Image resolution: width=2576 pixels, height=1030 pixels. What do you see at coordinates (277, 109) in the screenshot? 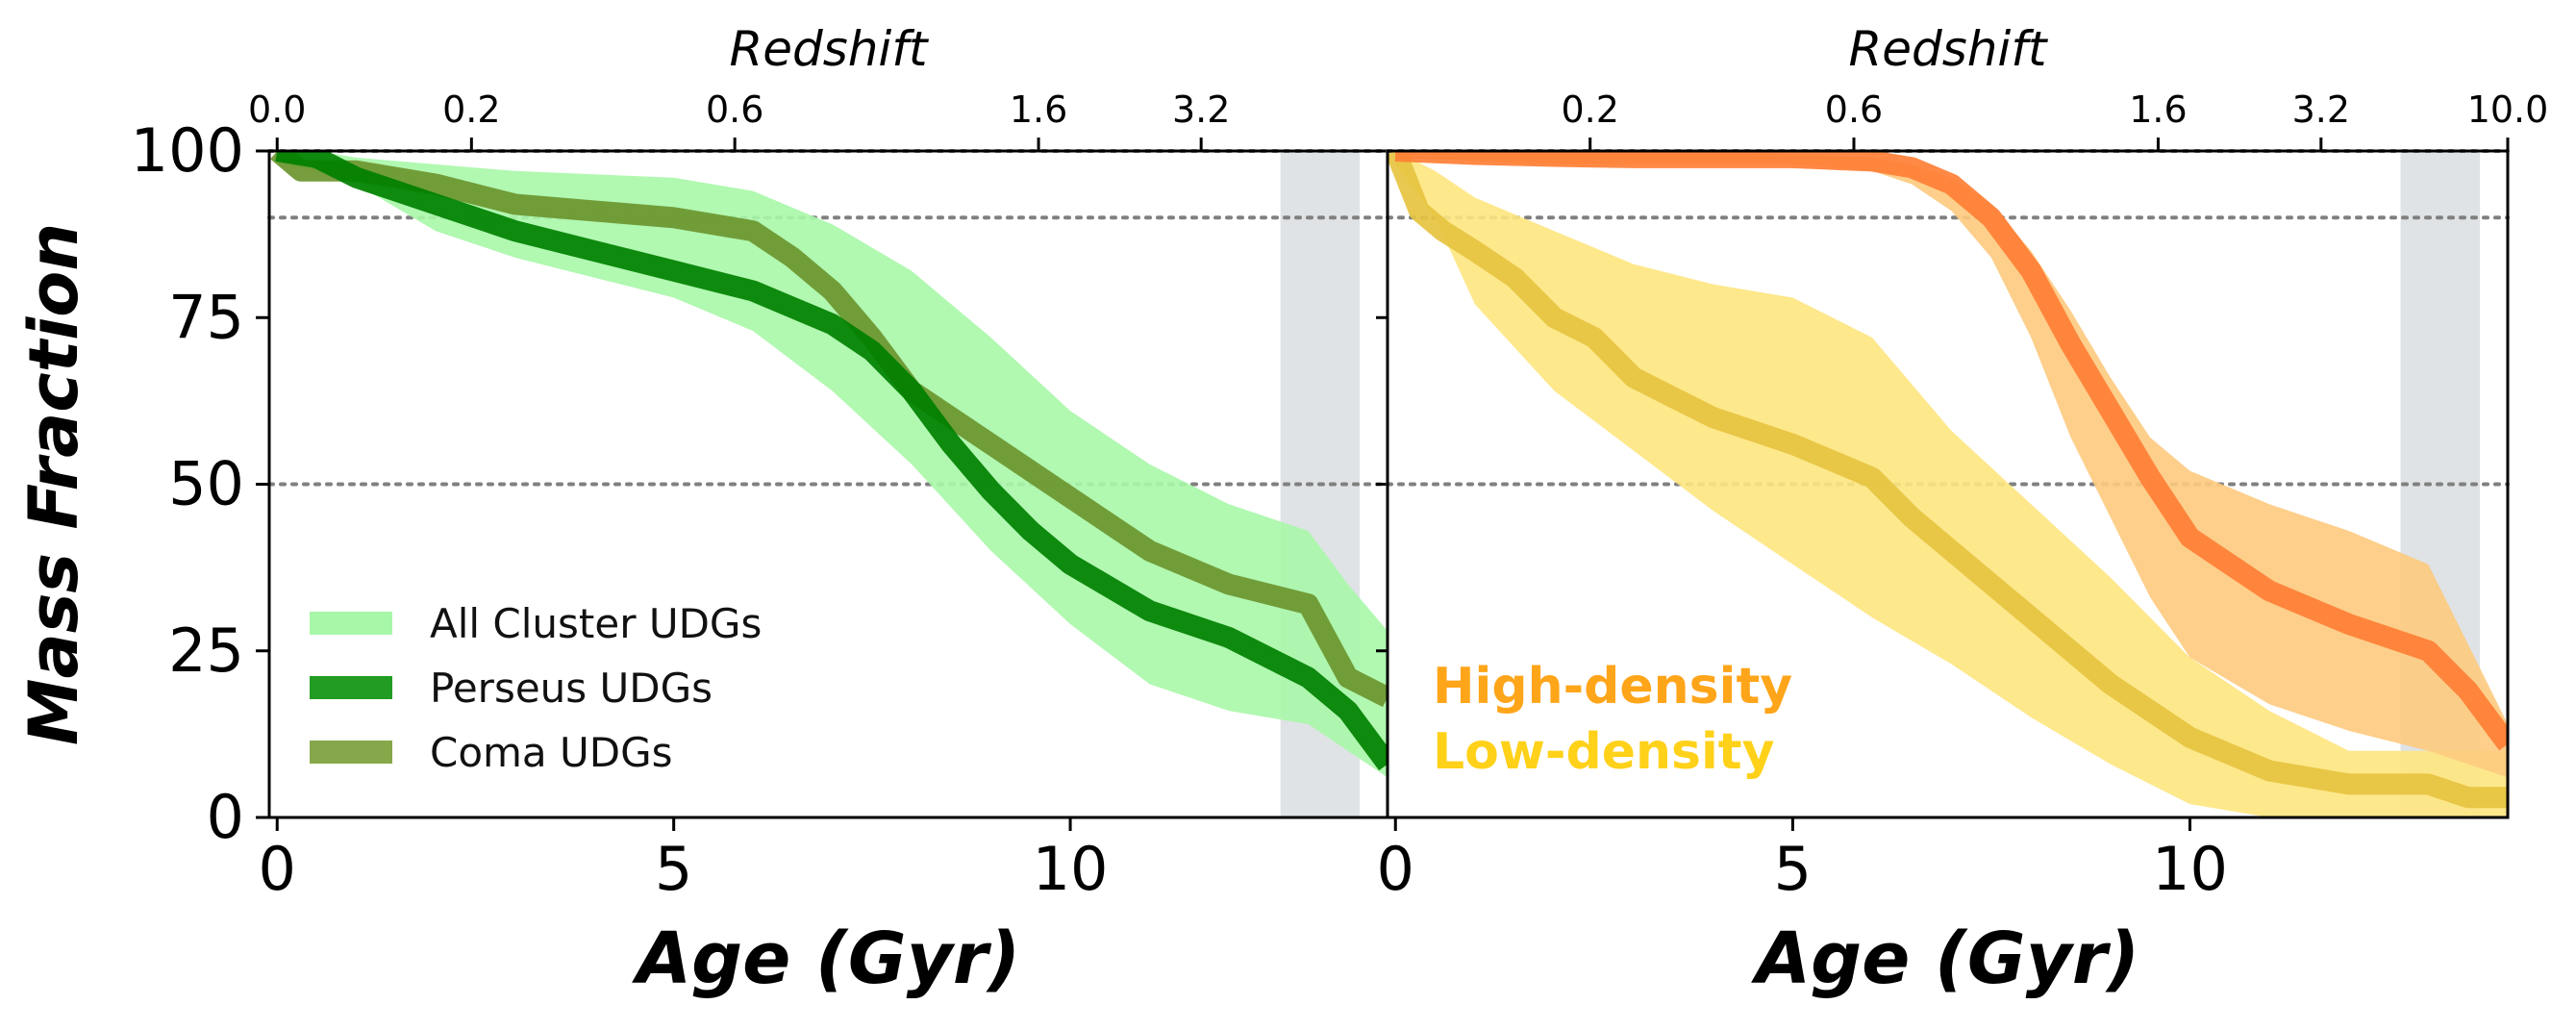
I see `top-tick-label: 0.0` at bounding box center [277, 109].